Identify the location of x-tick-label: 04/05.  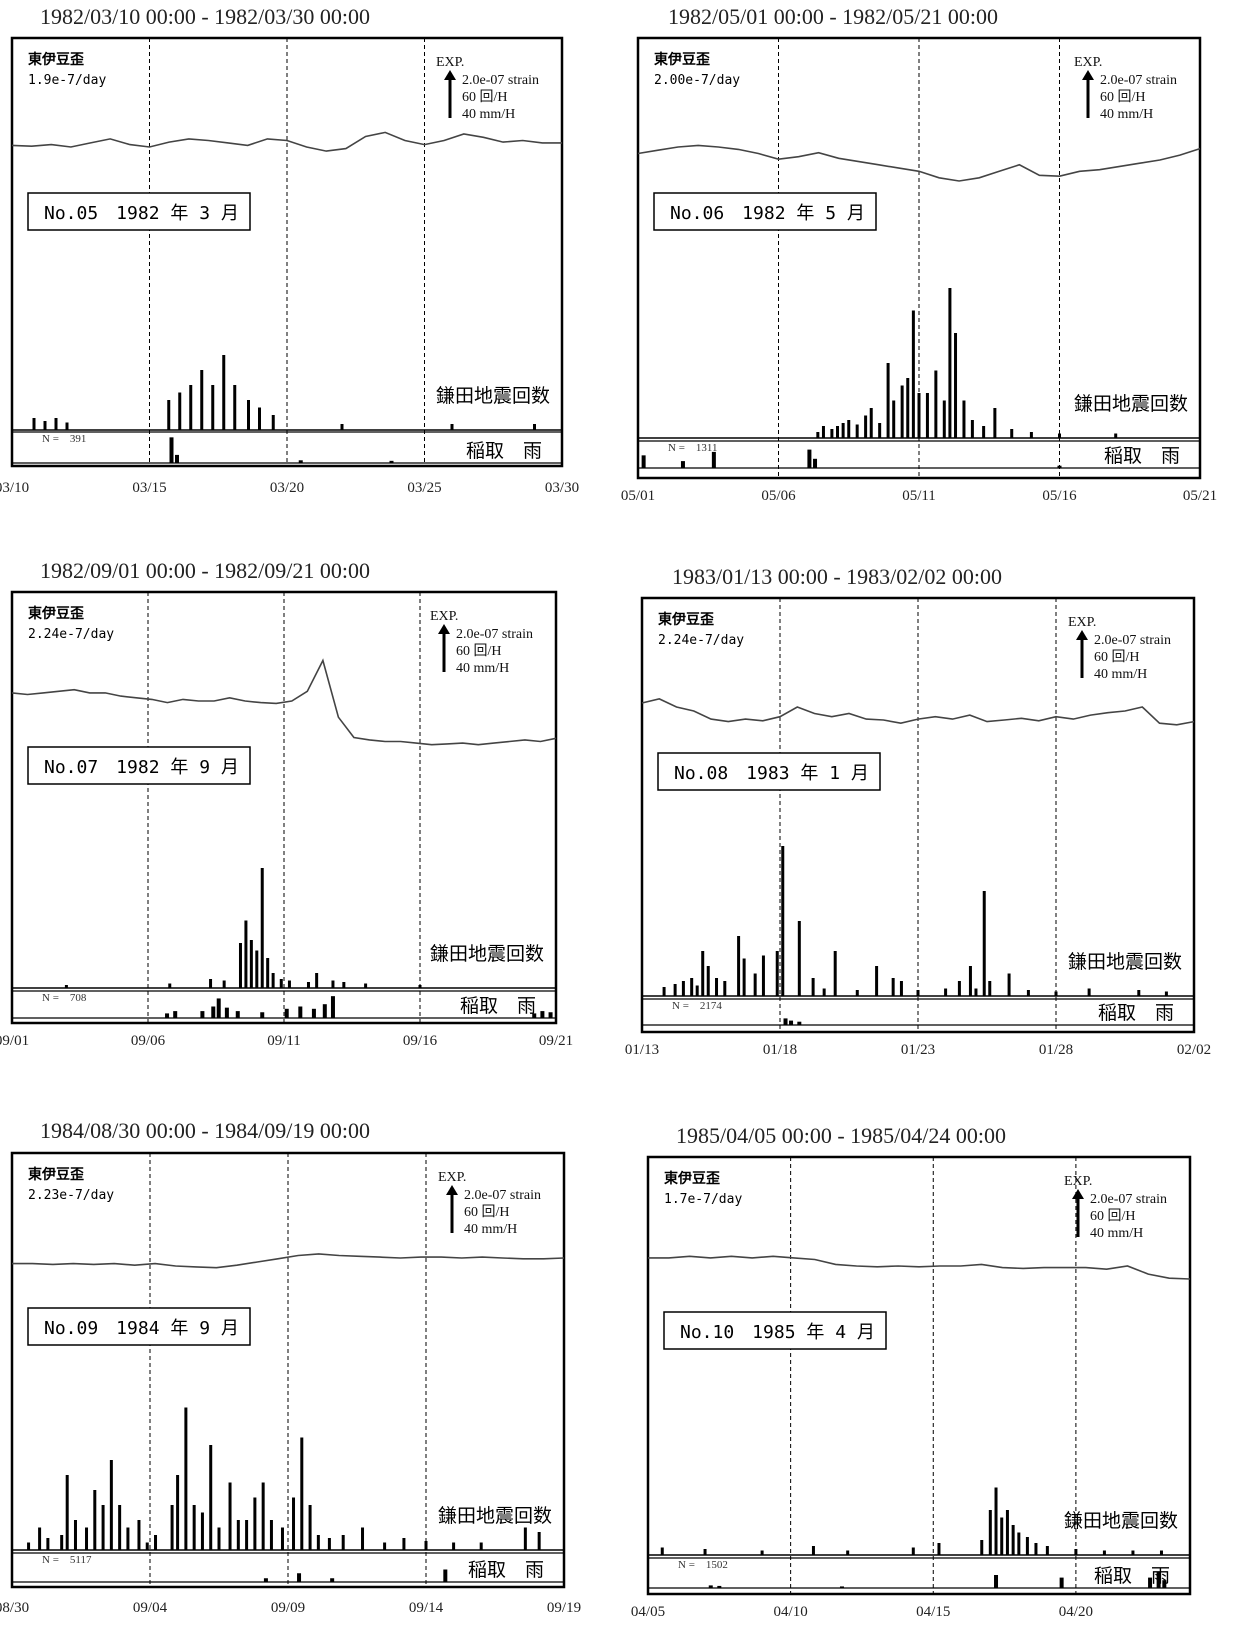
(648, 1612).